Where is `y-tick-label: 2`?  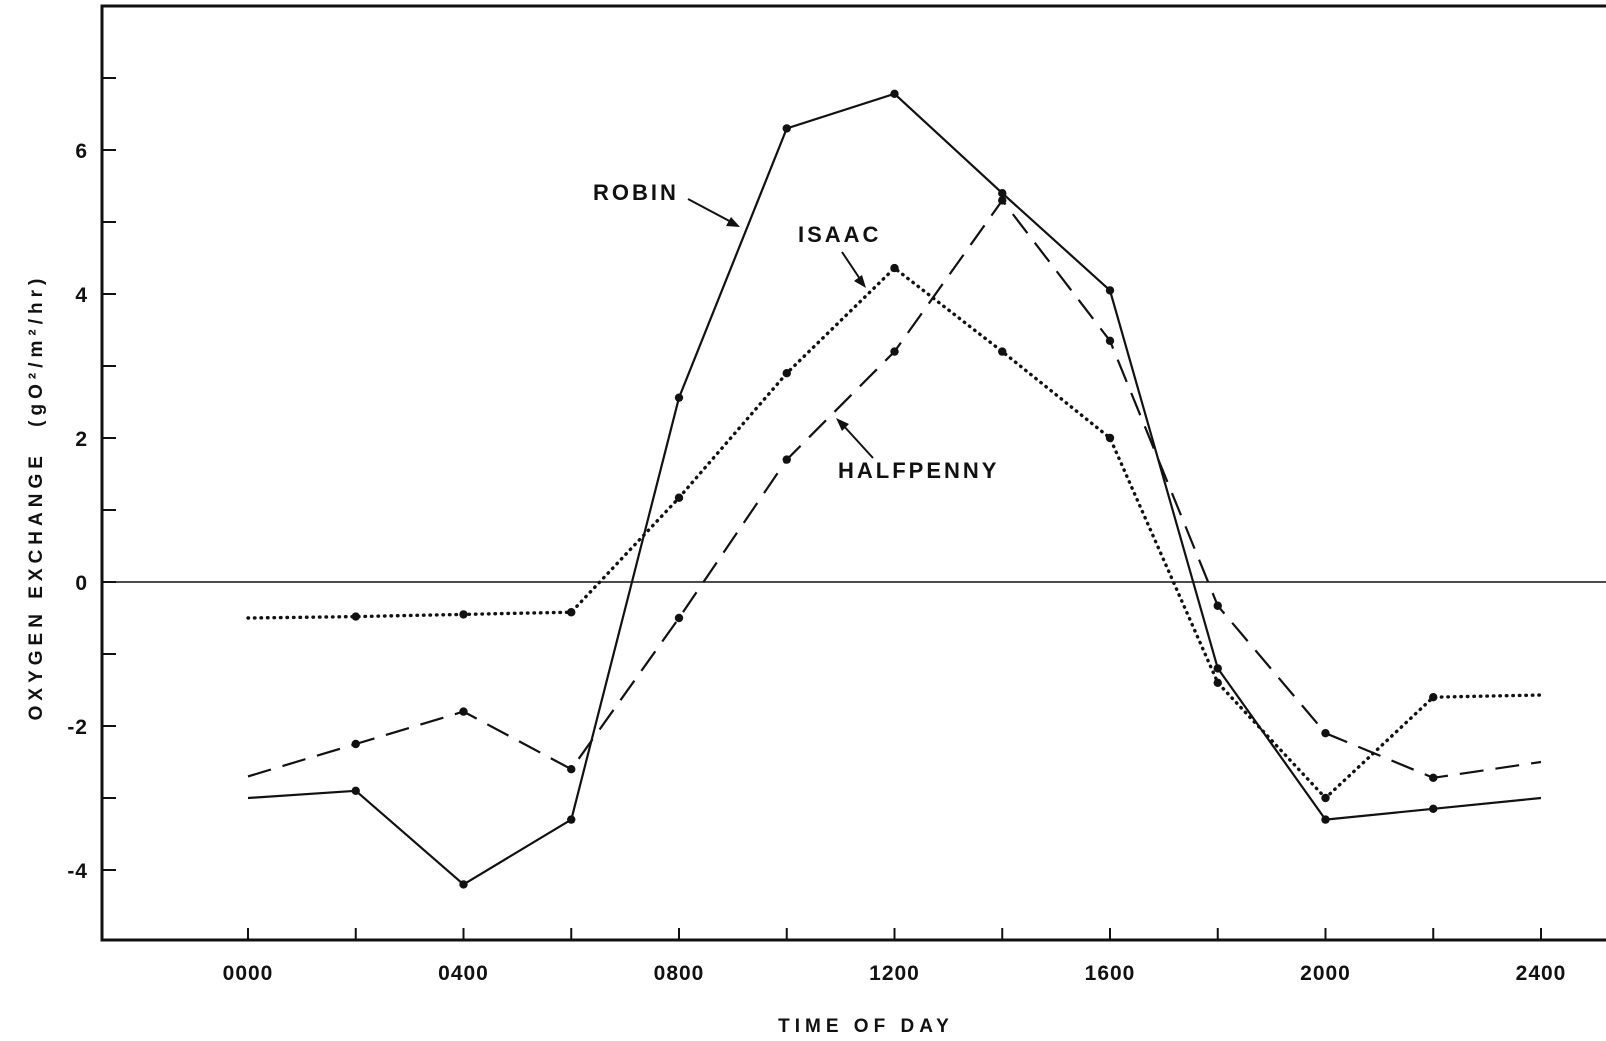
y-tick-label: 2 is located at coordinates (81, 439).